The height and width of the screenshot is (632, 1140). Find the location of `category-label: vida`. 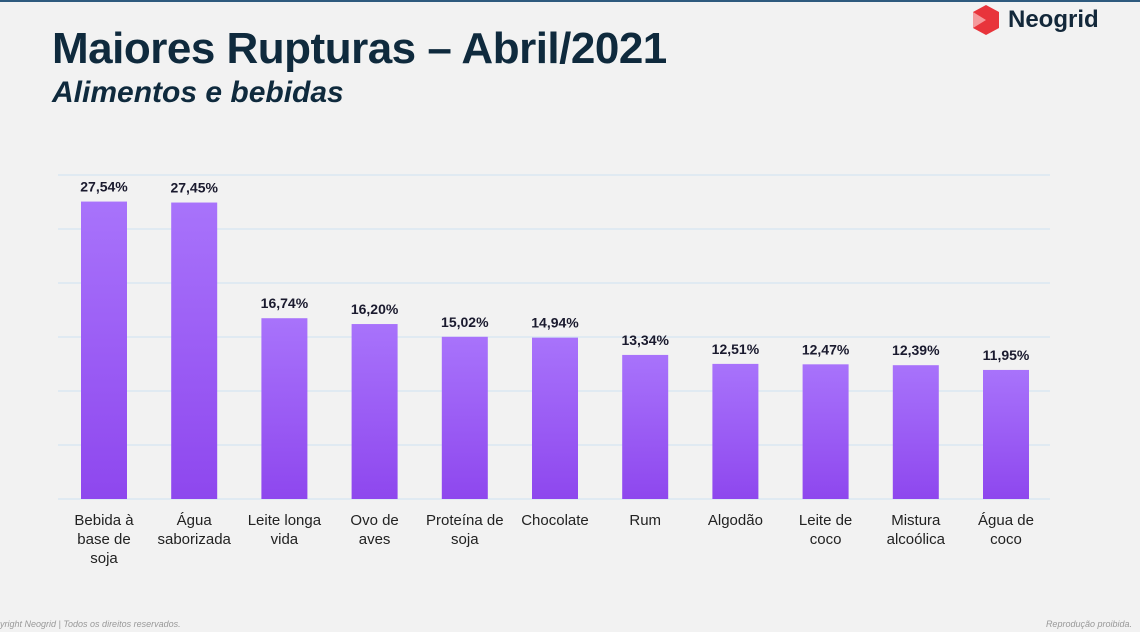

category-label: vida is located at coordinates (285, 539).